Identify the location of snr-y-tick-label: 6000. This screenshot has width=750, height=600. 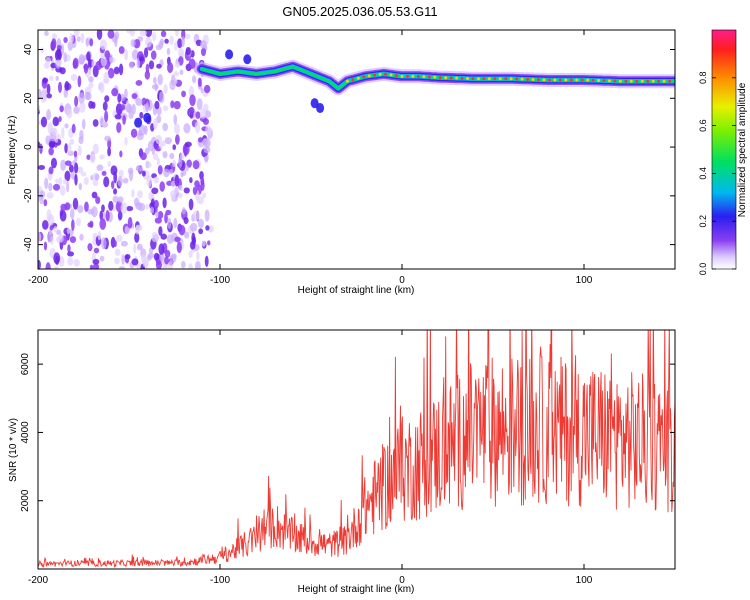
(25, 364).